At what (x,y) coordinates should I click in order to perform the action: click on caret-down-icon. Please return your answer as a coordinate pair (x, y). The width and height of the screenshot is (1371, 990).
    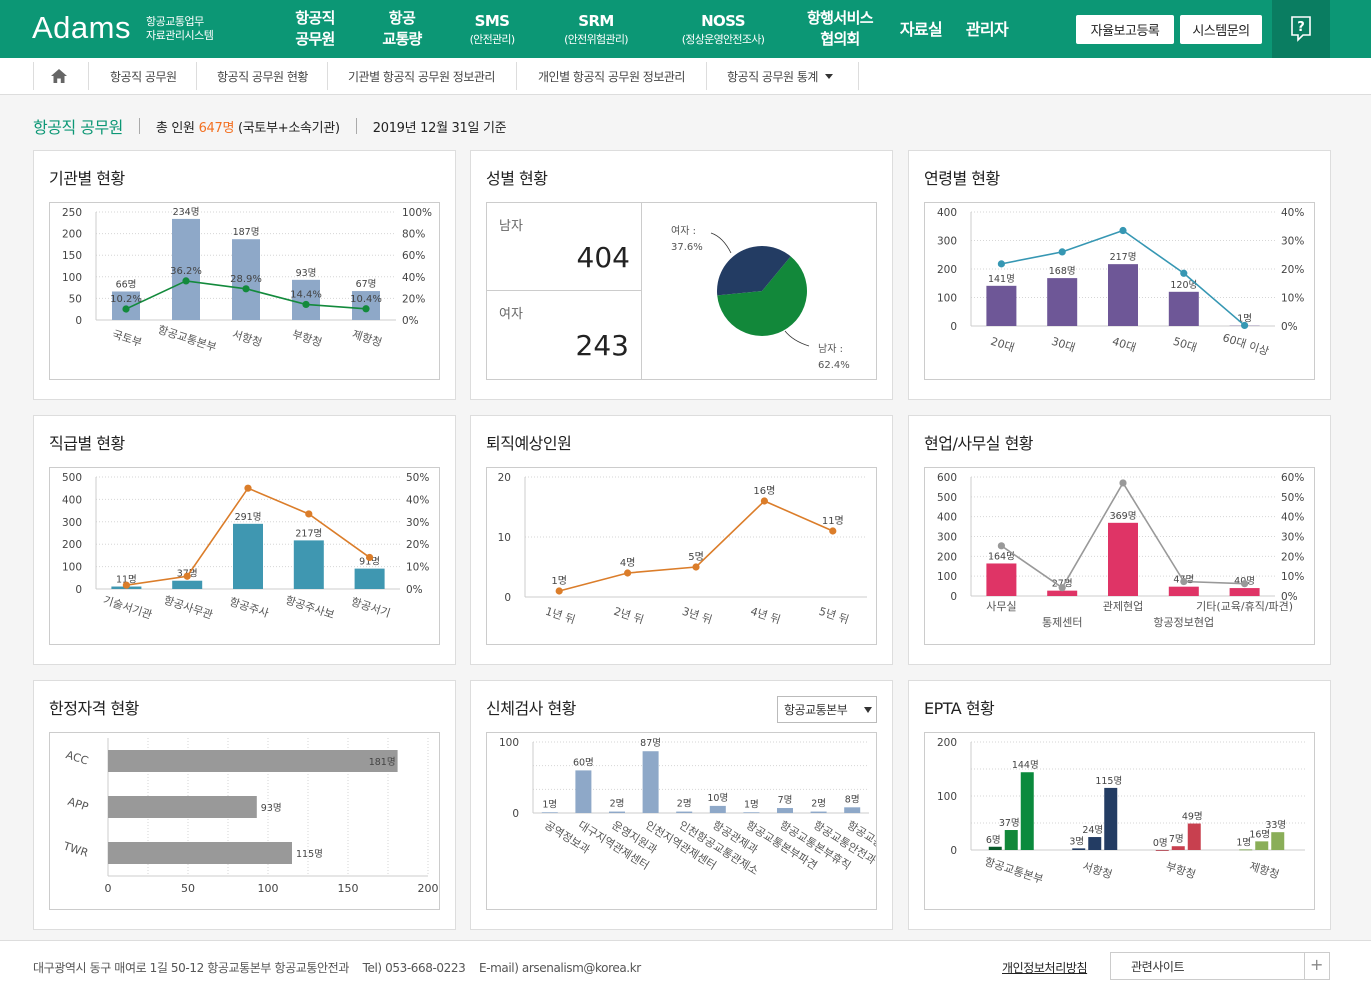
    Looking at the image, I should click on (828, 76).